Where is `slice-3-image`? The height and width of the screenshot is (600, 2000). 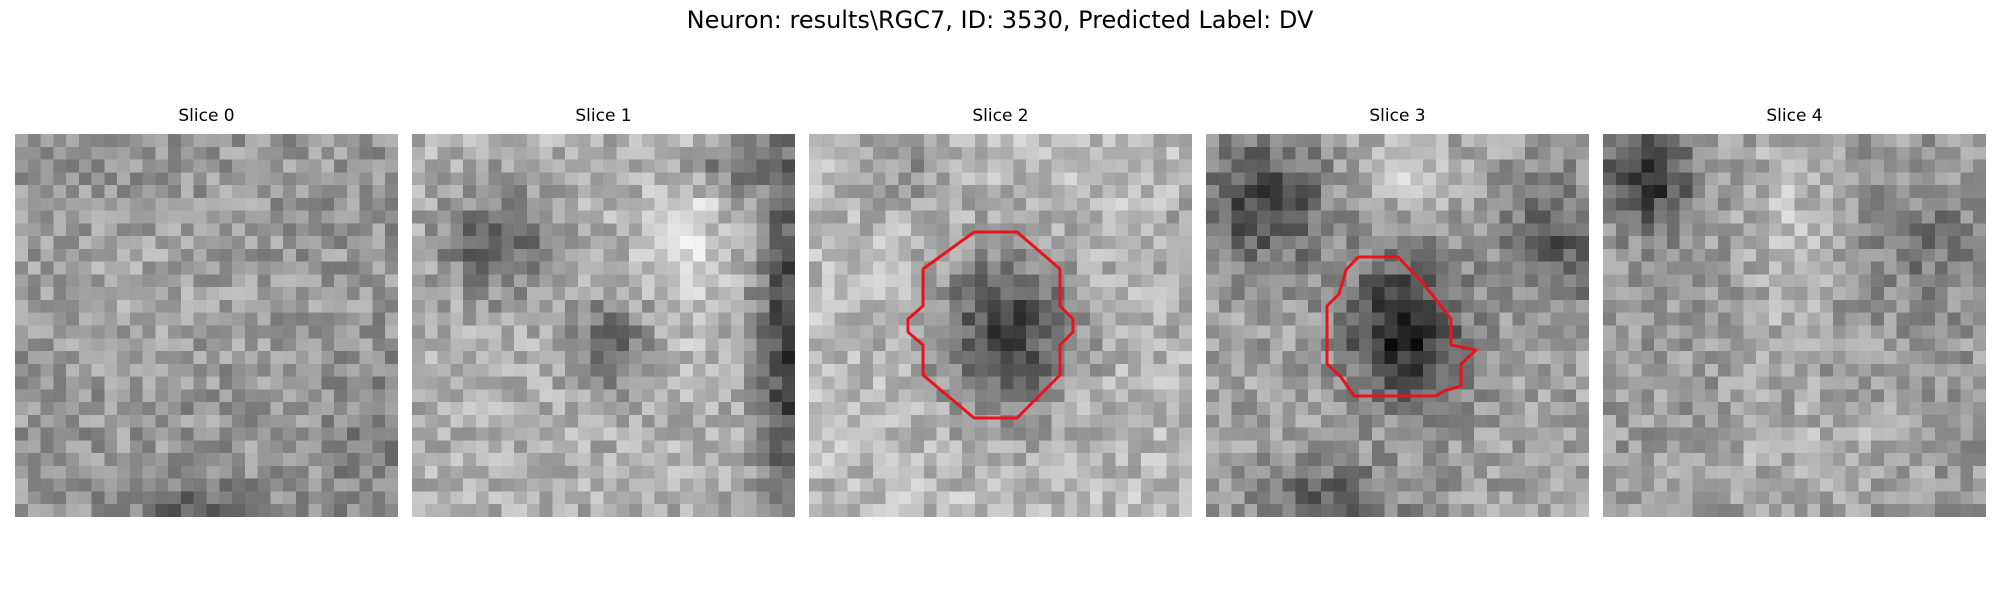 slice-3-image is located at coordinates (1397, 325).